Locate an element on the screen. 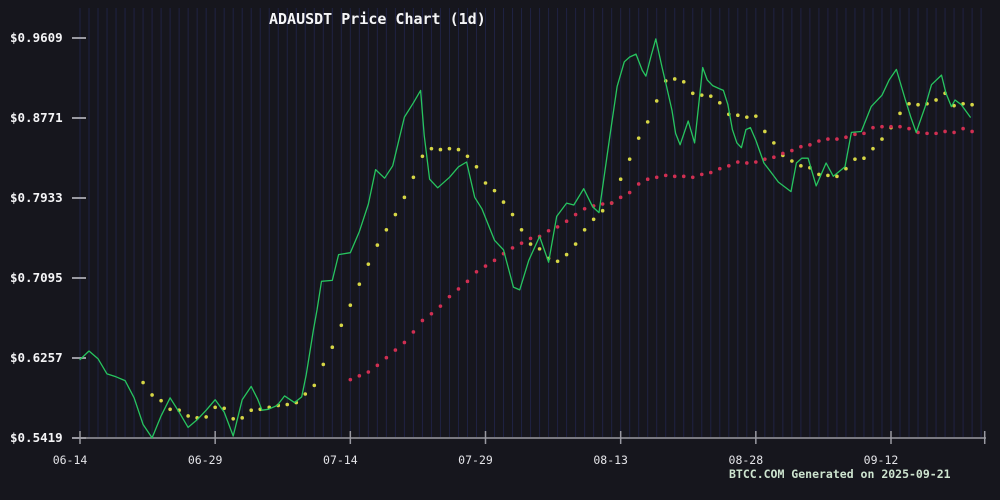 Image resolution: width=1000 pixels, height=500 pixels. y-tick-label: $0.7933 is located at coordinates (36, 197).